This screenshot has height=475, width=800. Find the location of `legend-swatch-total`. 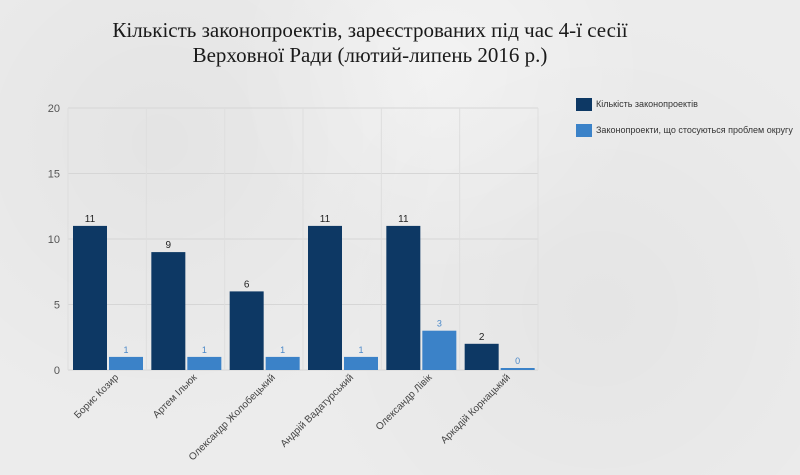

legend-swatch-total is located at coordinates (584, 104).